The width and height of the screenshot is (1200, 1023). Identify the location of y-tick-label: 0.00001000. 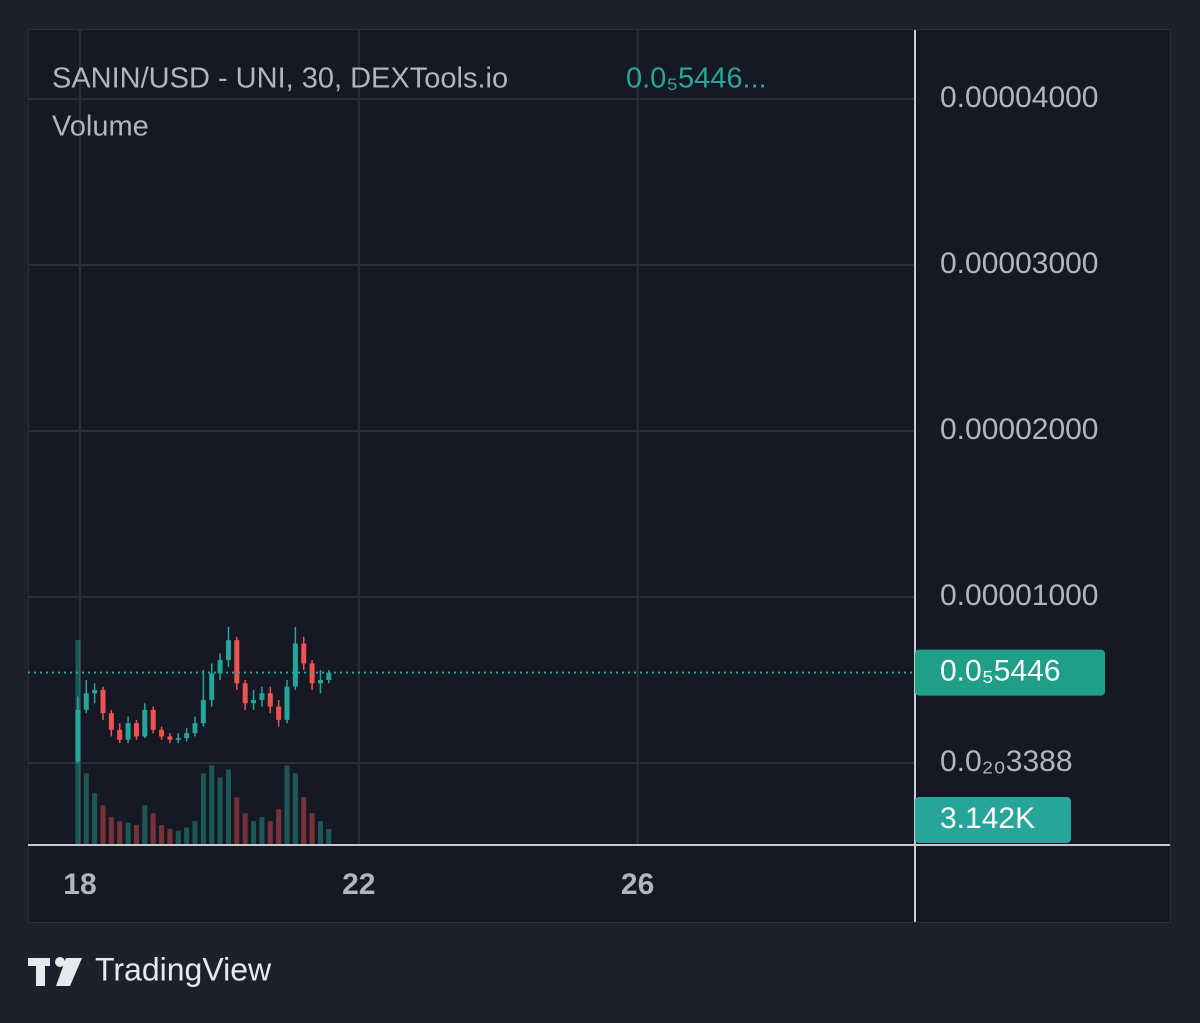
(1019, 595).